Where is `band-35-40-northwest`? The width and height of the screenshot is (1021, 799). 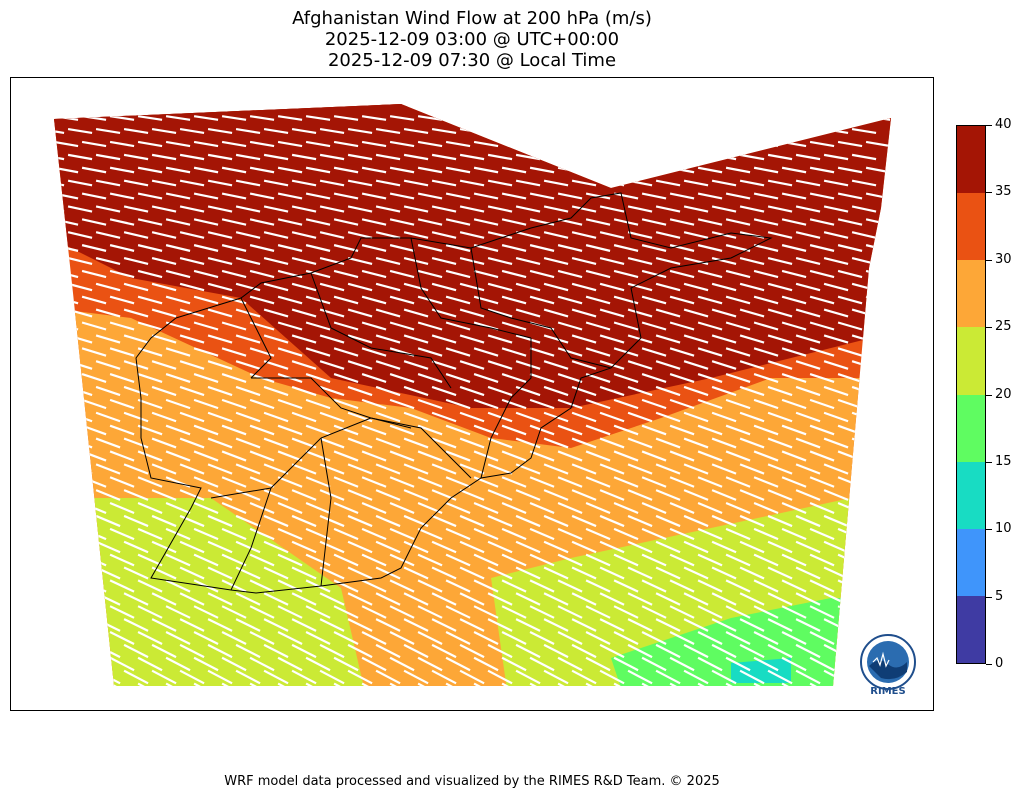
band-35-40-northwest is located at coordinates (232, 171).